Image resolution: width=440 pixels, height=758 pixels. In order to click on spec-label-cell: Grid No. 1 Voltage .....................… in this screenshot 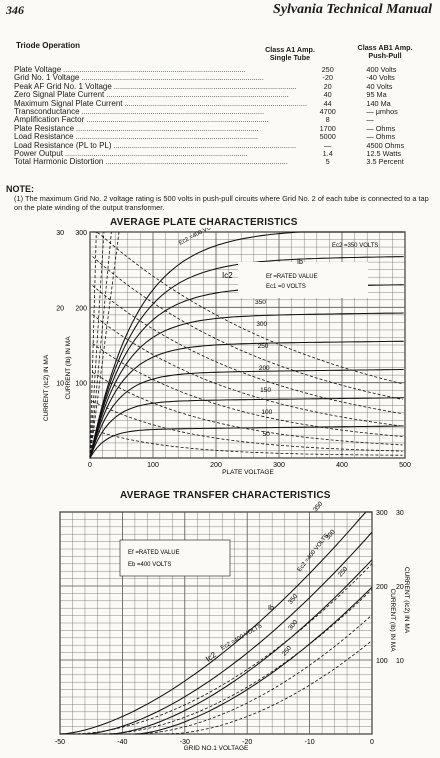, I will do `click(160, 78)`.